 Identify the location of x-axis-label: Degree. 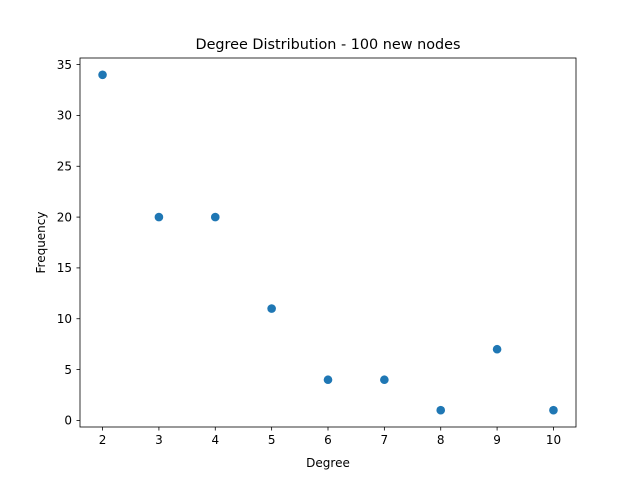
(328, 463).